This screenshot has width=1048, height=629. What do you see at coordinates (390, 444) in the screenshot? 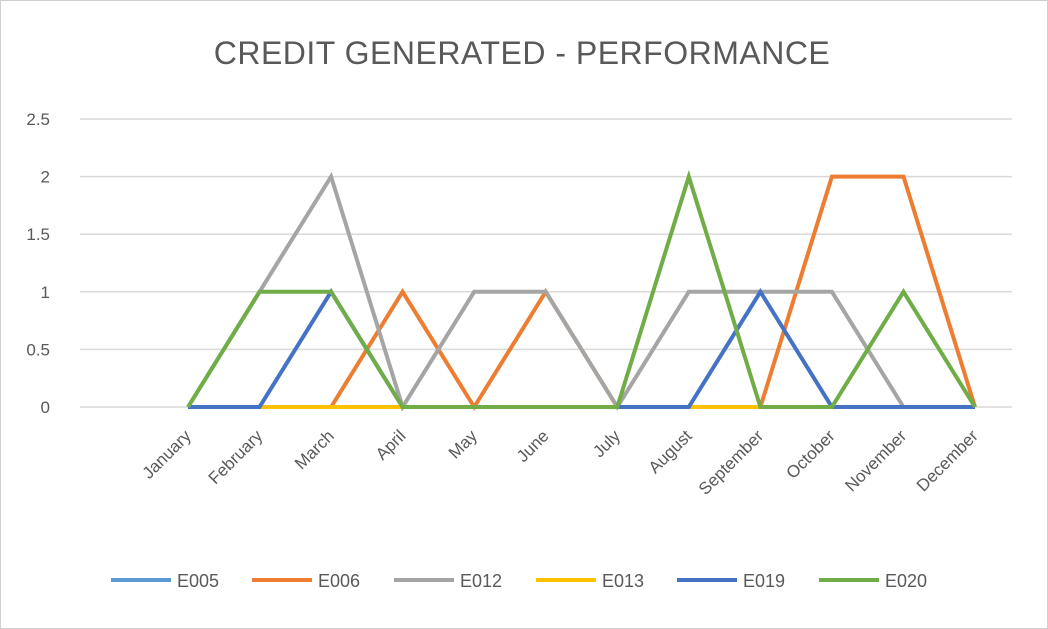
I see `x-tick-label: April` at bounding box center [390, 444].